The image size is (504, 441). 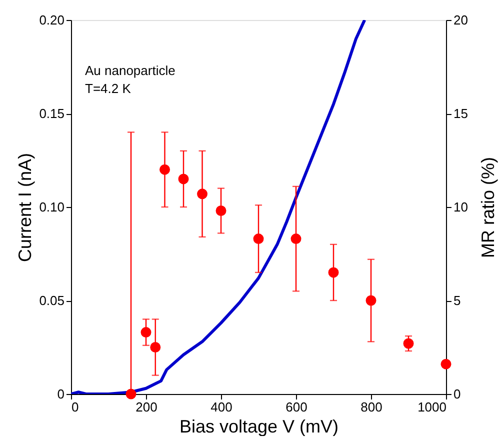 I want to click on x-axis-title: Bias voltage V (mV), so click(x=259, y=426).